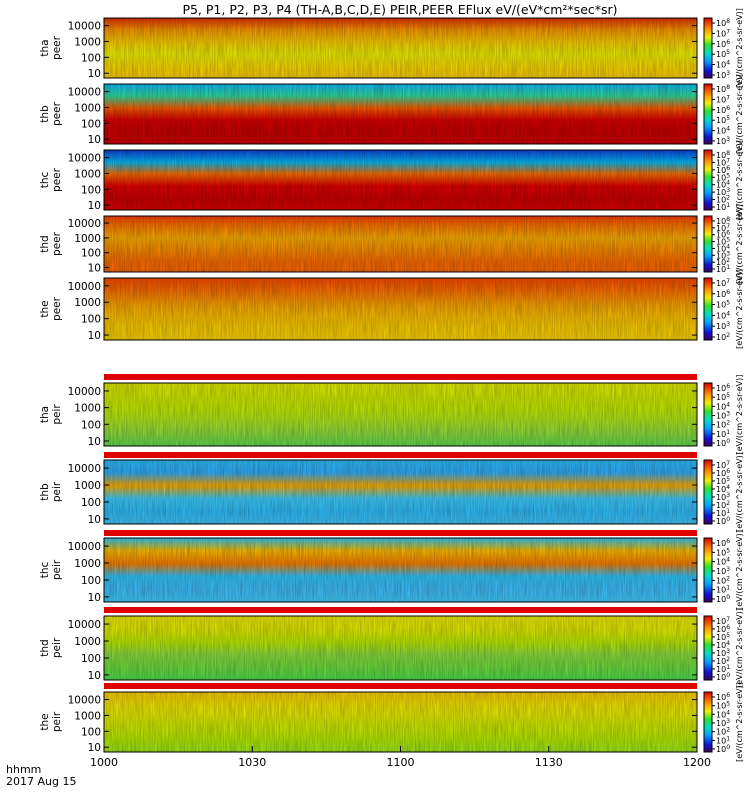  Describe the element at coordinates (723, 599) in the screenshot. I see `colorbar-tick-label: 10⁰` at that location.